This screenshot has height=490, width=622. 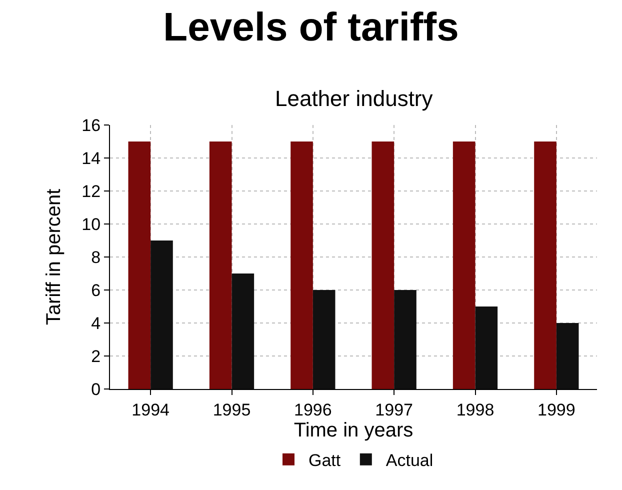 I want to click on y-tick-label: 6, so click(x=96, y=290).